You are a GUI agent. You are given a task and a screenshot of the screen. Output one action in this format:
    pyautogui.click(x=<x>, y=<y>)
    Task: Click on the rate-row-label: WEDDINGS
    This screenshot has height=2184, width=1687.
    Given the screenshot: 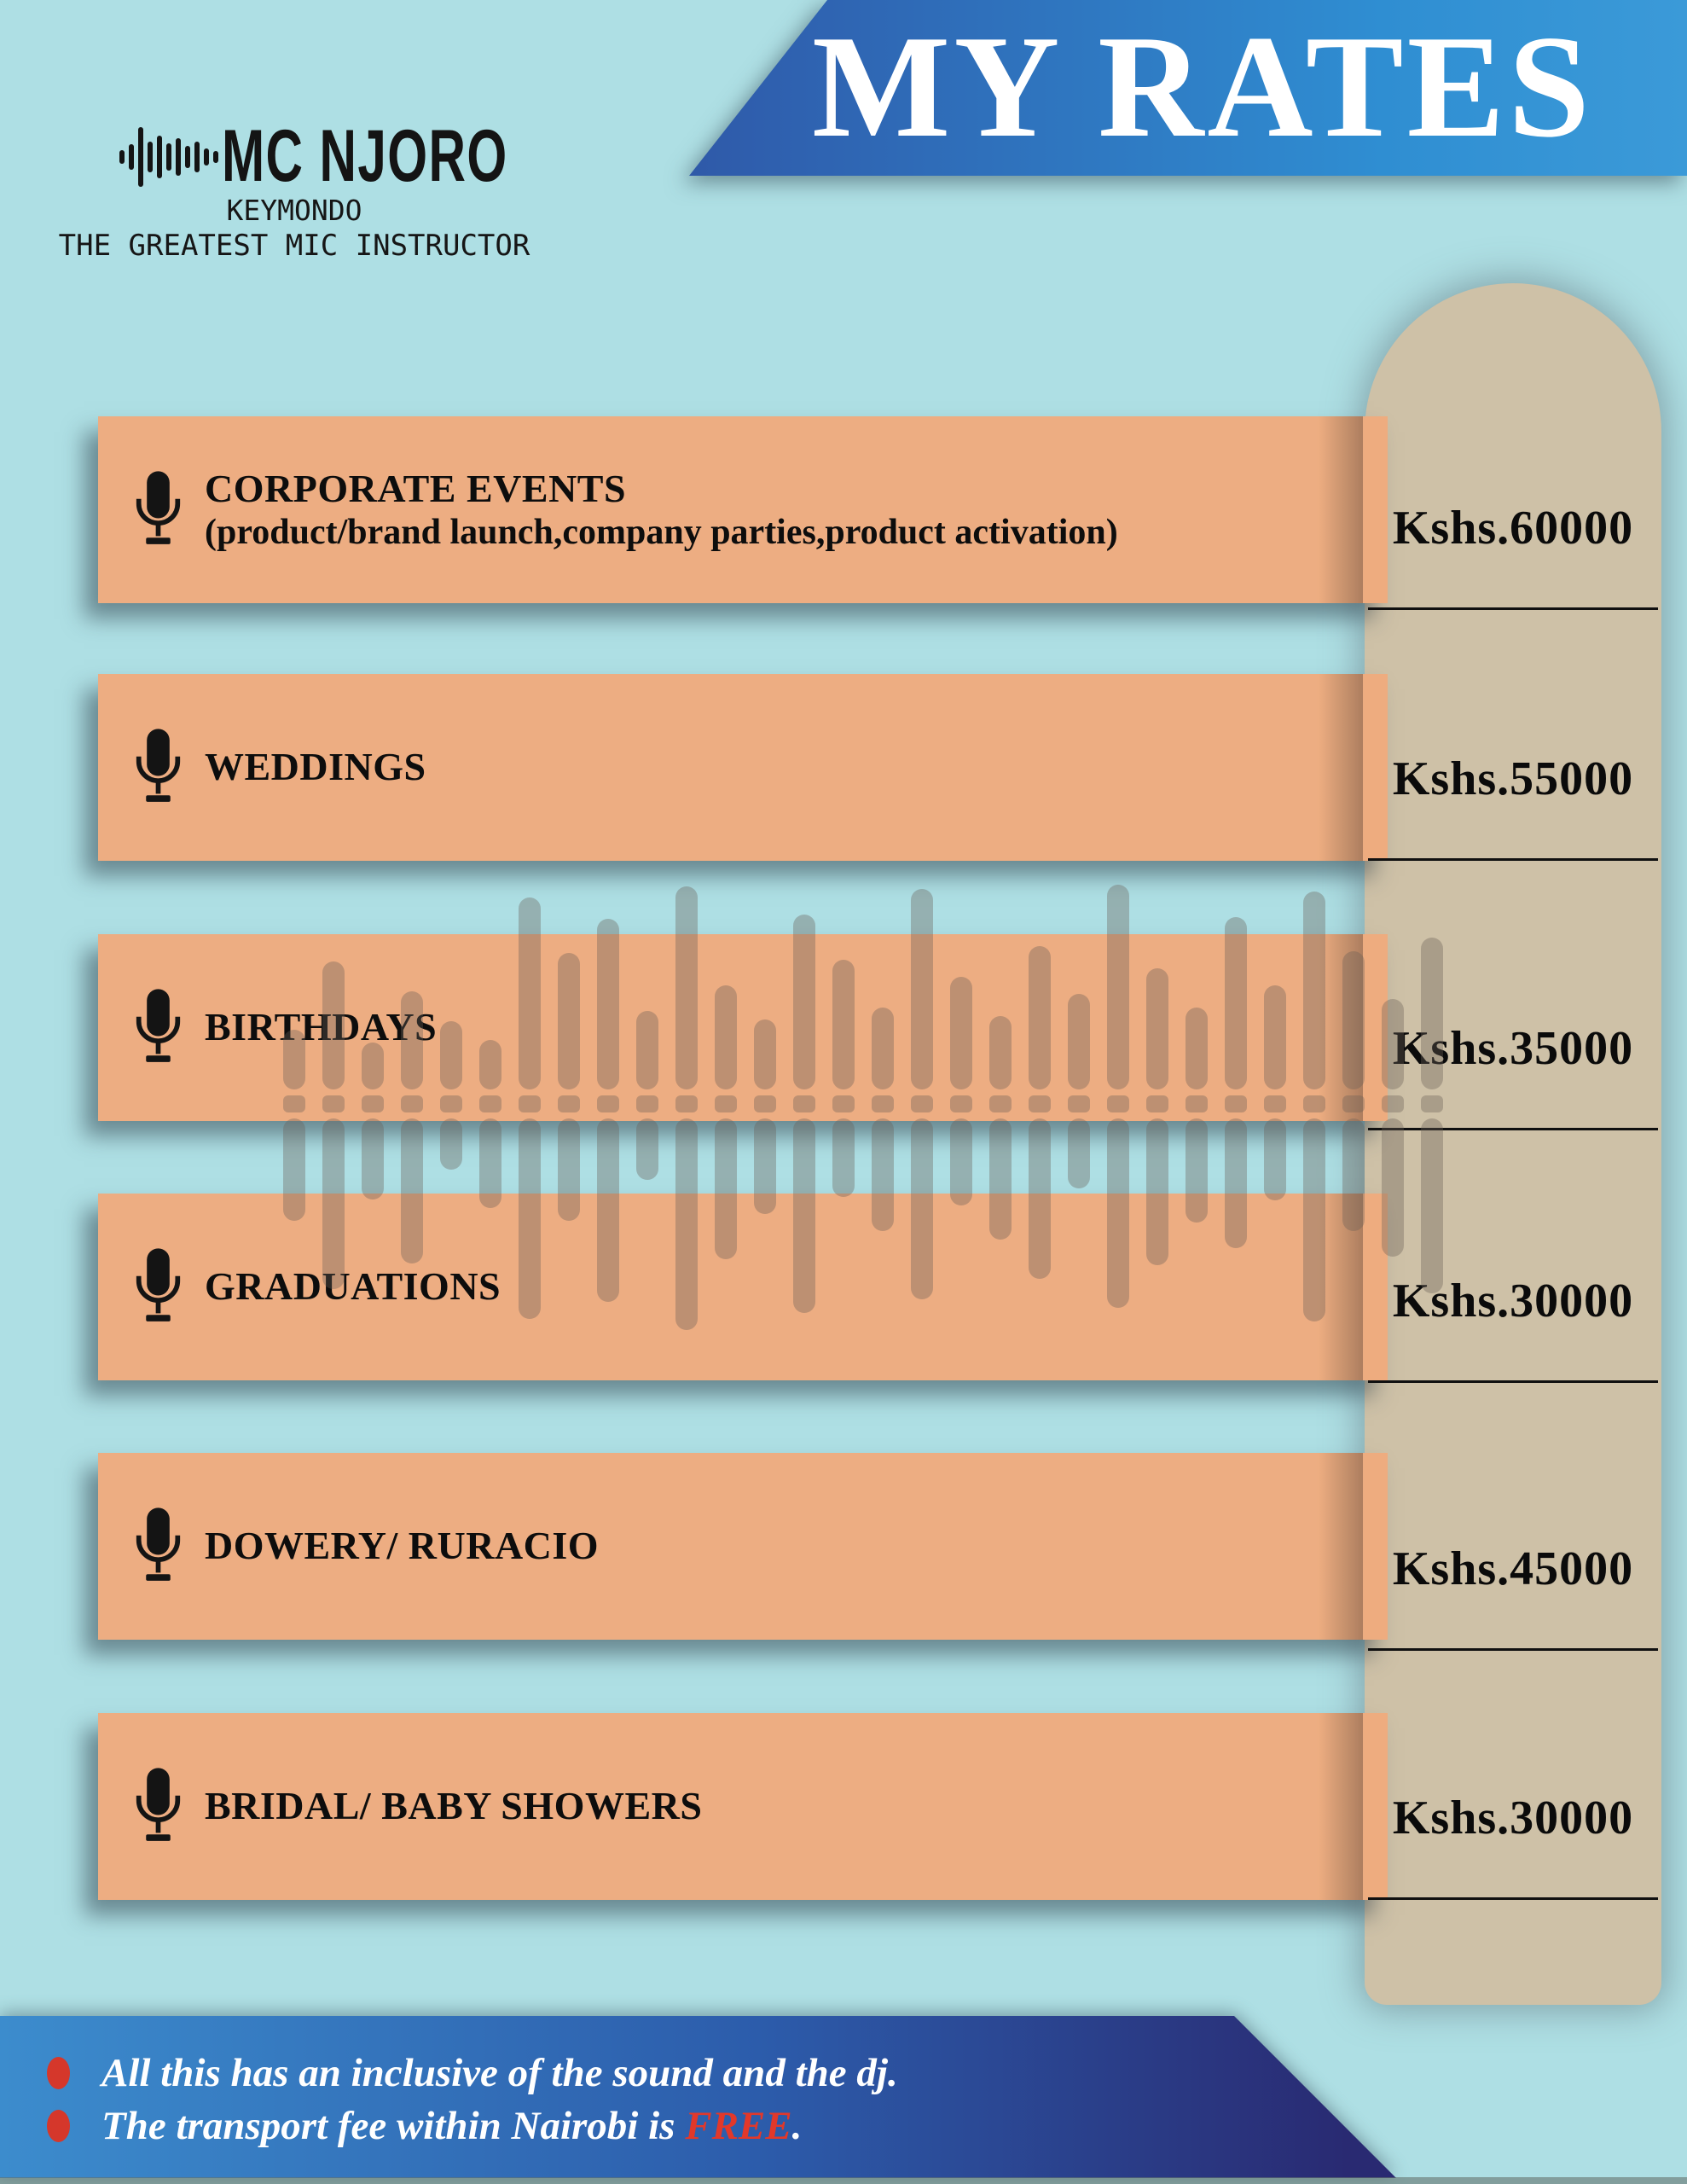 What is the action you would take?
    pyautogui.click(x=316, y=767)
    